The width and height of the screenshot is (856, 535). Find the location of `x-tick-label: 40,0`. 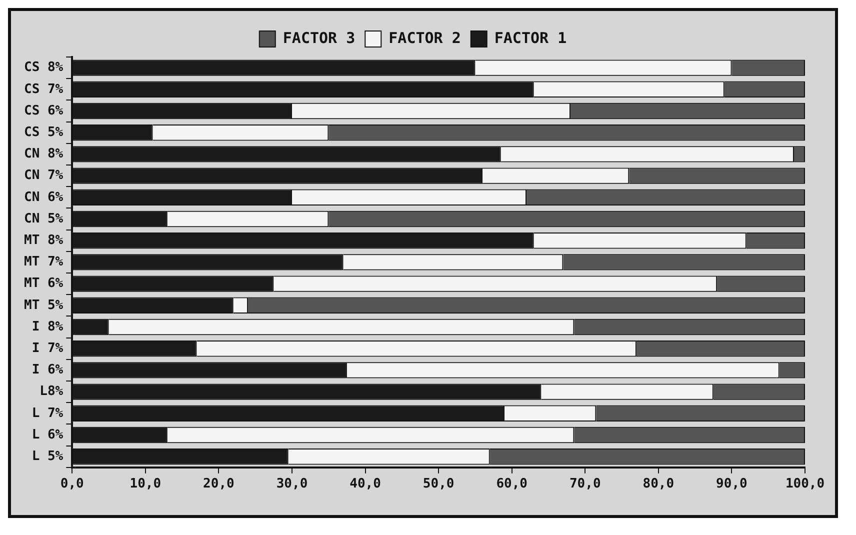

x-tick-label: 40,0 is located at coordinates (366, 484).